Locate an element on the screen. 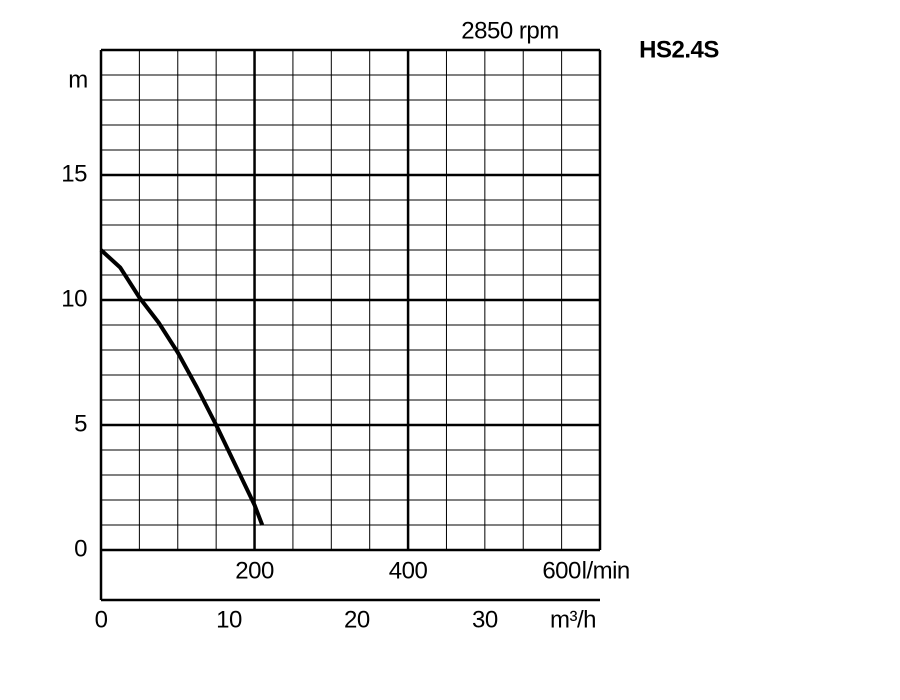 This screenshot has width=900, height=700. y-axis-label: m is located at coordinates (78, 79).